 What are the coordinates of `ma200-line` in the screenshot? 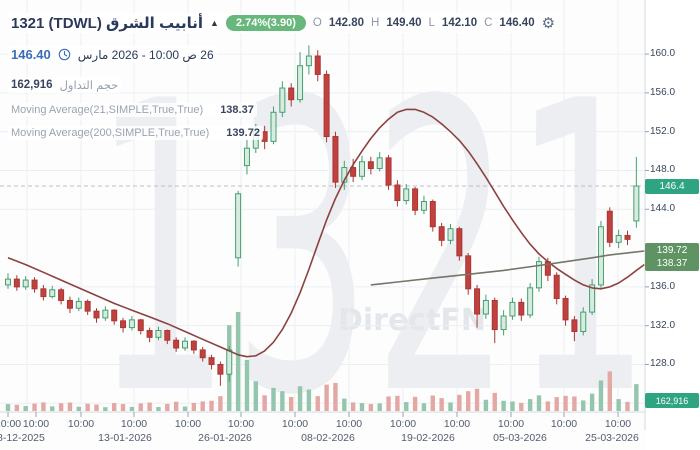 It's located at (507, 268).